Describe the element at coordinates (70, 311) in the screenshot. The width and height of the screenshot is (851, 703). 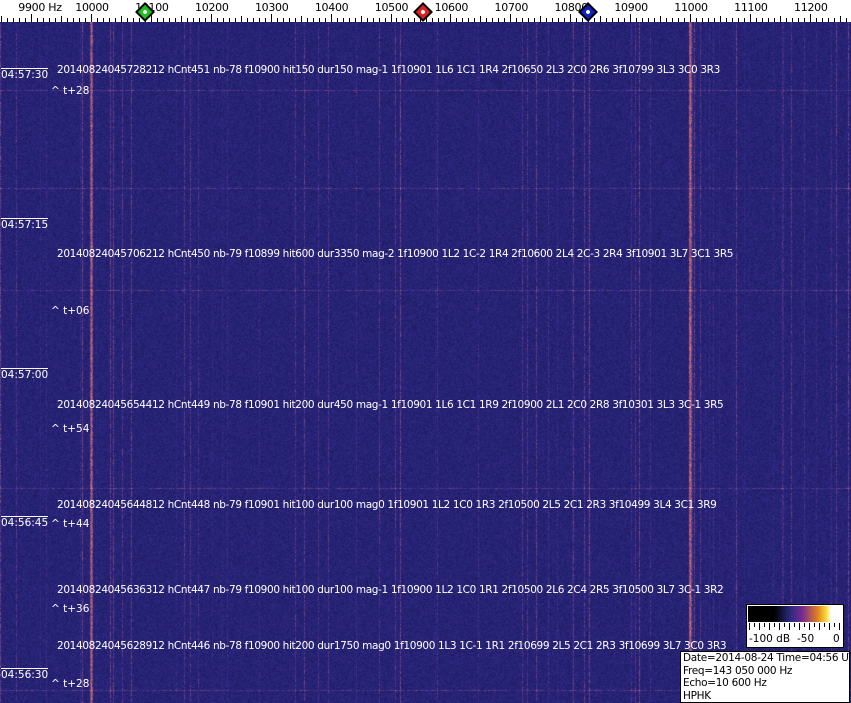
I see `time-offset: ^ t+06` at that location.